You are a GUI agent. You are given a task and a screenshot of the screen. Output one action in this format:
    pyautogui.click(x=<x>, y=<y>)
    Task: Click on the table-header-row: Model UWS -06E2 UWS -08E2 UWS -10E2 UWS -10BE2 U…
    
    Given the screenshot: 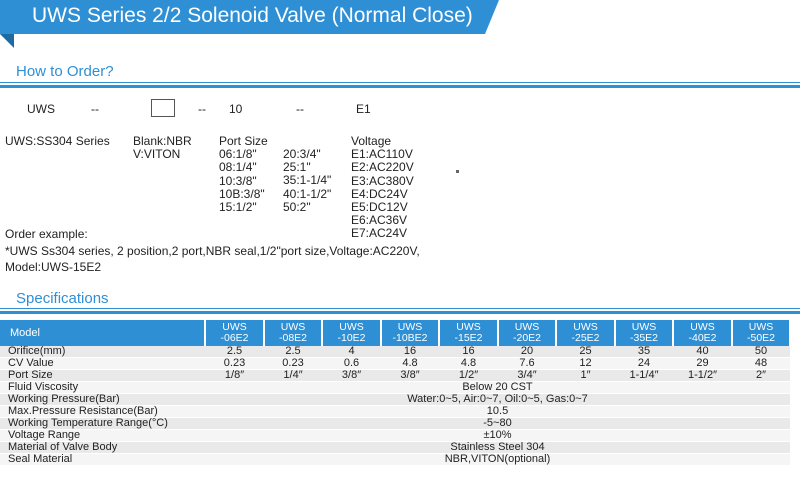 What is the action you would take?
    pyautogui.click(x=395, y=333)
    